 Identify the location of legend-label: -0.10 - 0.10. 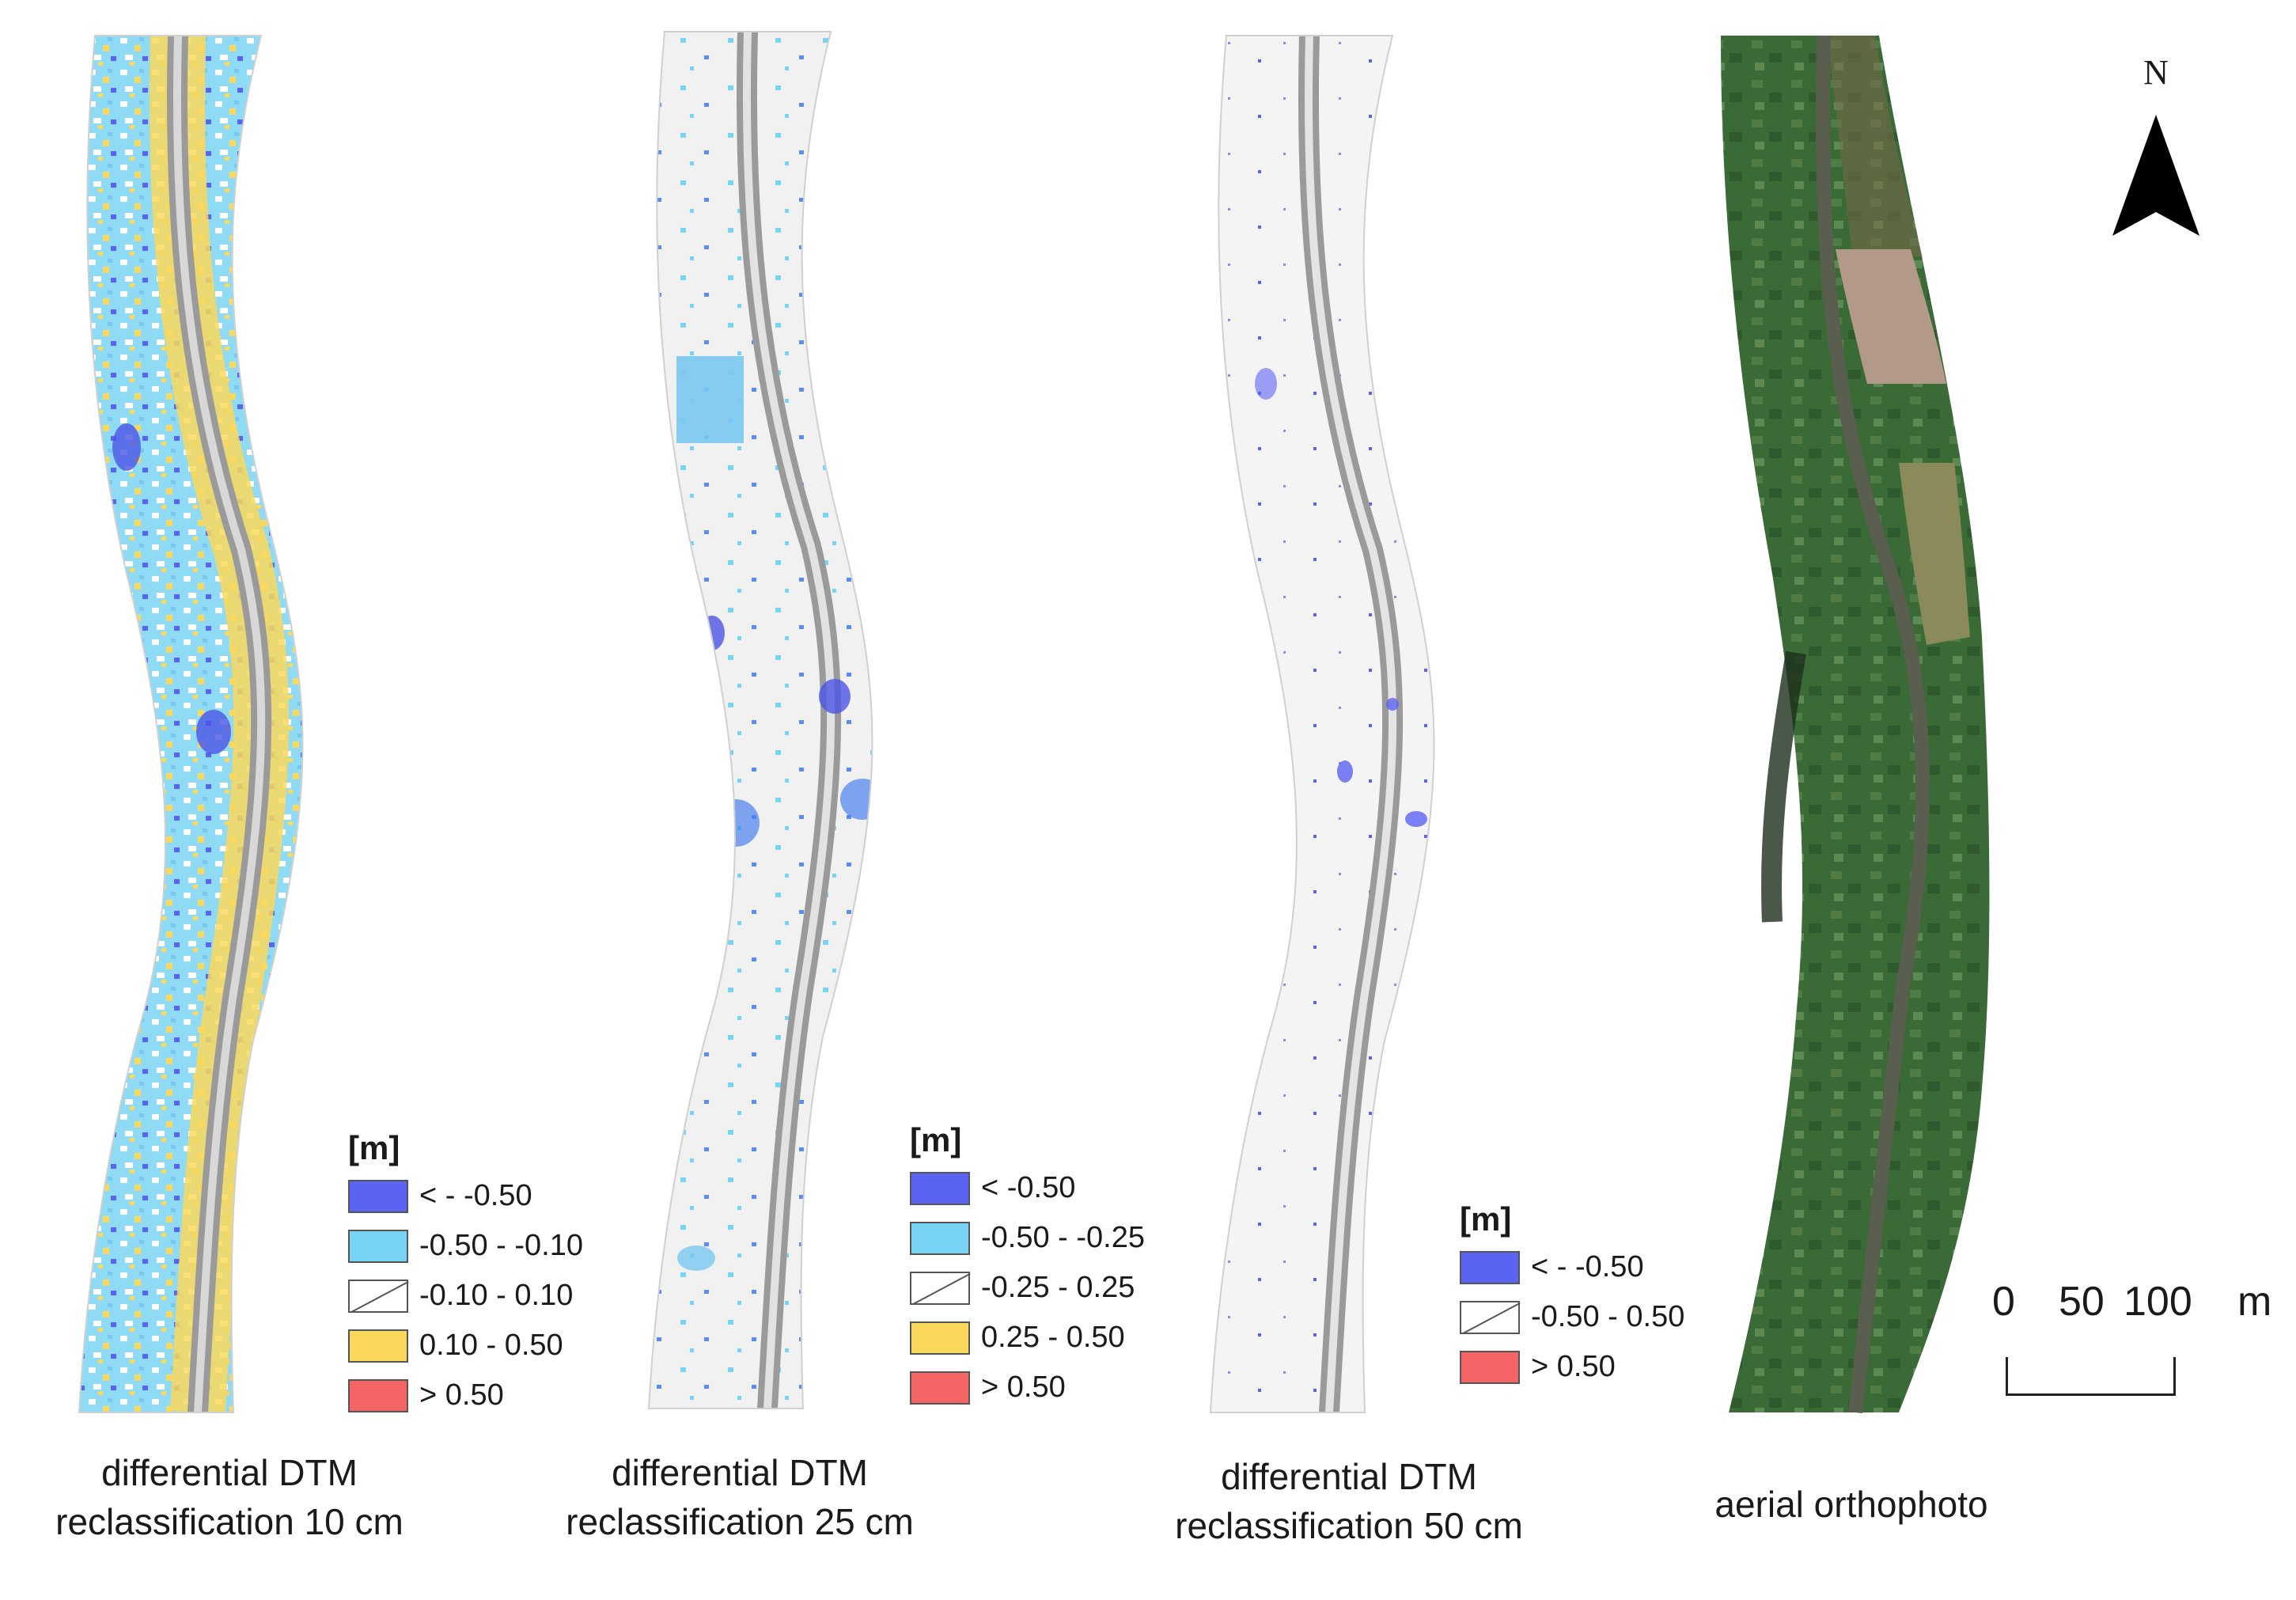
(496, 1295).